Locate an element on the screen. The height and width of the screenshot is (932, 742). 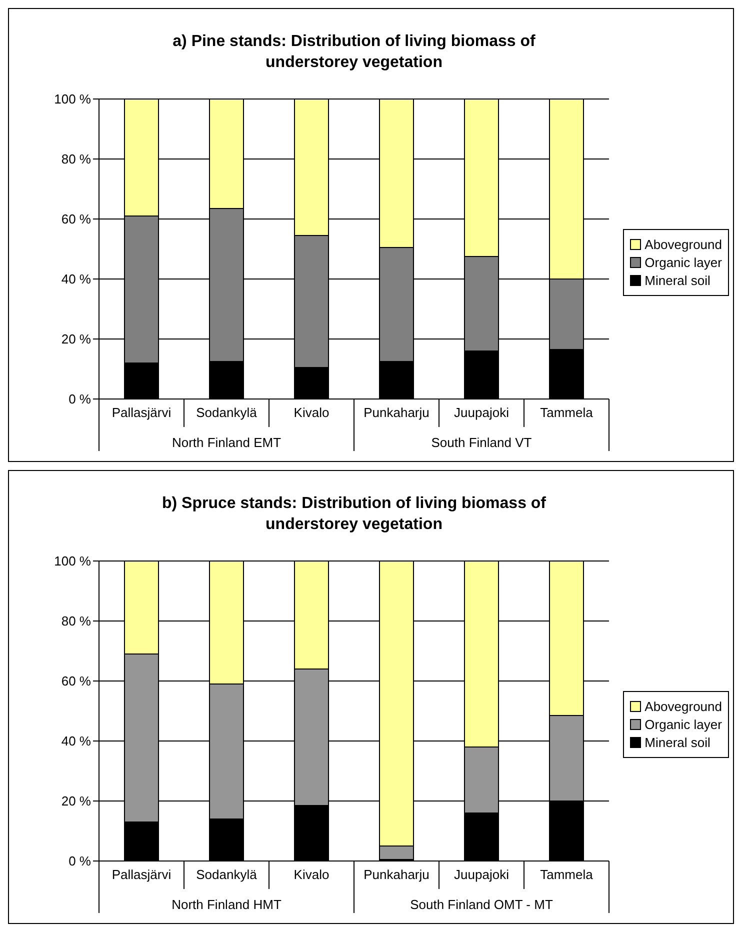
chart-title: a) Pine stands: Distribution of living biomass of understorey vegetation is located at coordinates (354, 52).